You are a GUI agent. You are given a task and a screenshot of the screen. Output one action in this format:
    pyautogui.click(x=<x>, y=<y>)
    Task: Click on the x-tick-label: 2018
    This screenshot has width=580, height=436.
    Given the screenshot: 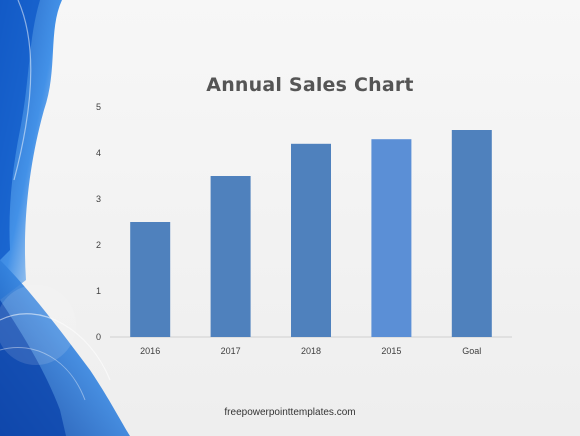 What is the action you would take?
    pyautogui.click(x=311, y=351)
    